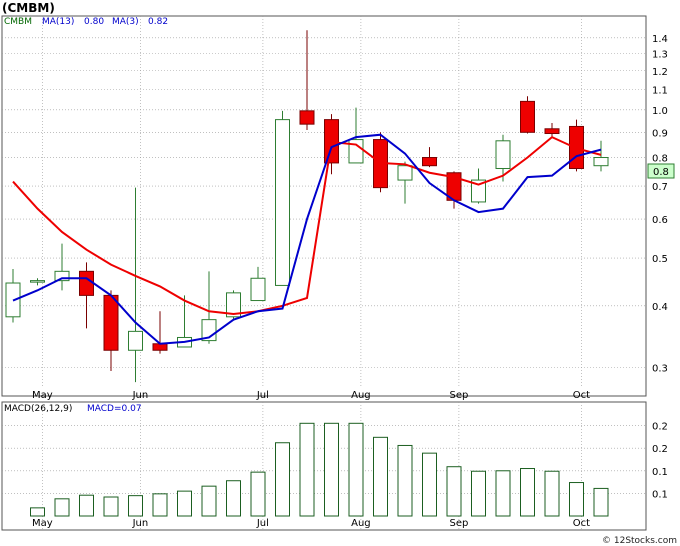 This screenshot has width=680, height=546. I want to click on last-value-badge, so click(661, 171).